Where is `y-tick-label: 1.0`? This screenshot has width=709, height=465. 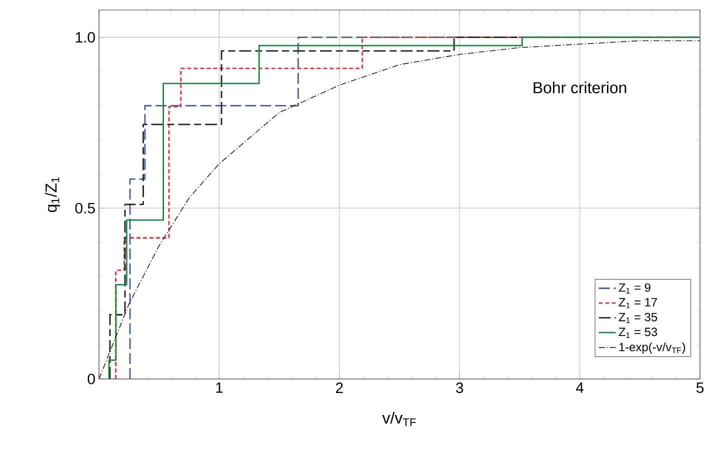 y-tick-label: 1.0 is located at coordinates (85, 37).